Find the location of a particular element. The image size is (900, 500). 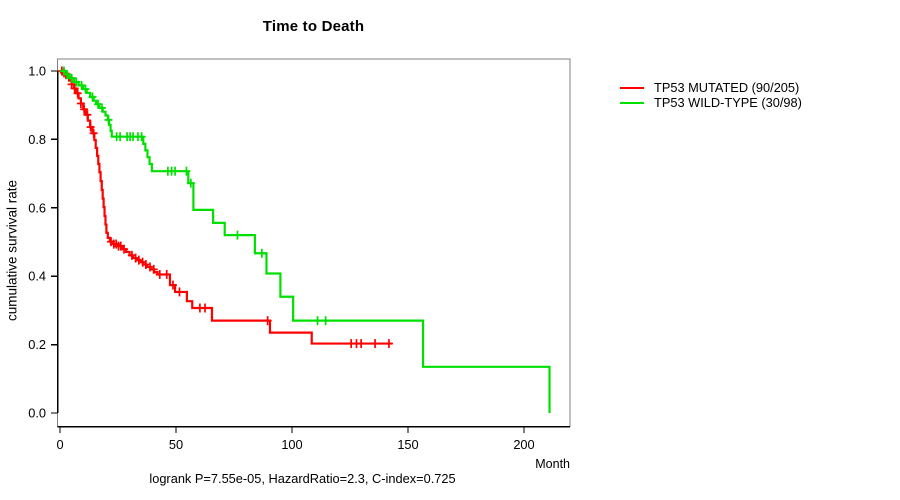

x-tick-label: 50 is located at coordinates (176, 444).